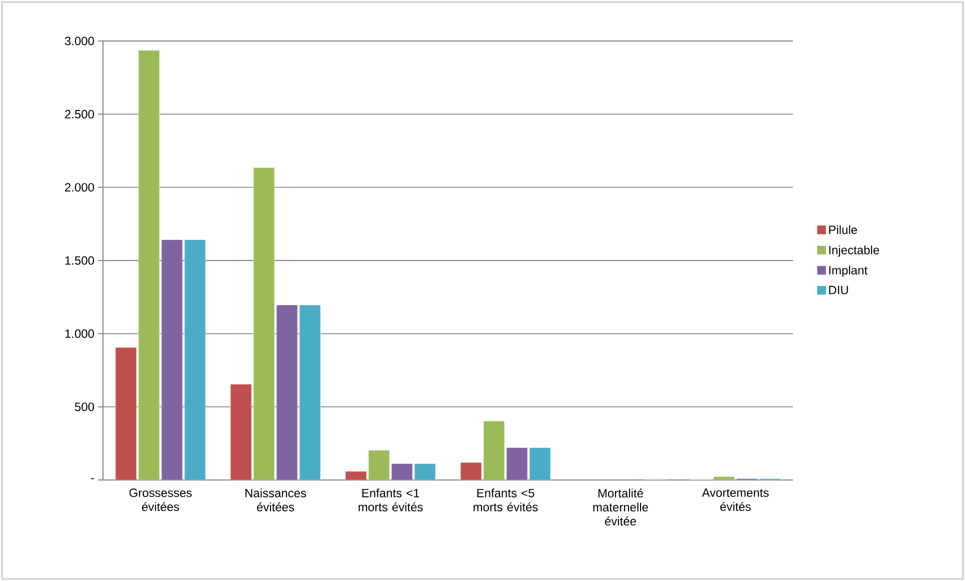 The width and height of the screenshot is (965, 581). Describe the element at coordinates (620, 507) in the screenshot. I see `x-tick-label: Mortalité maternelle évitée` at that location.